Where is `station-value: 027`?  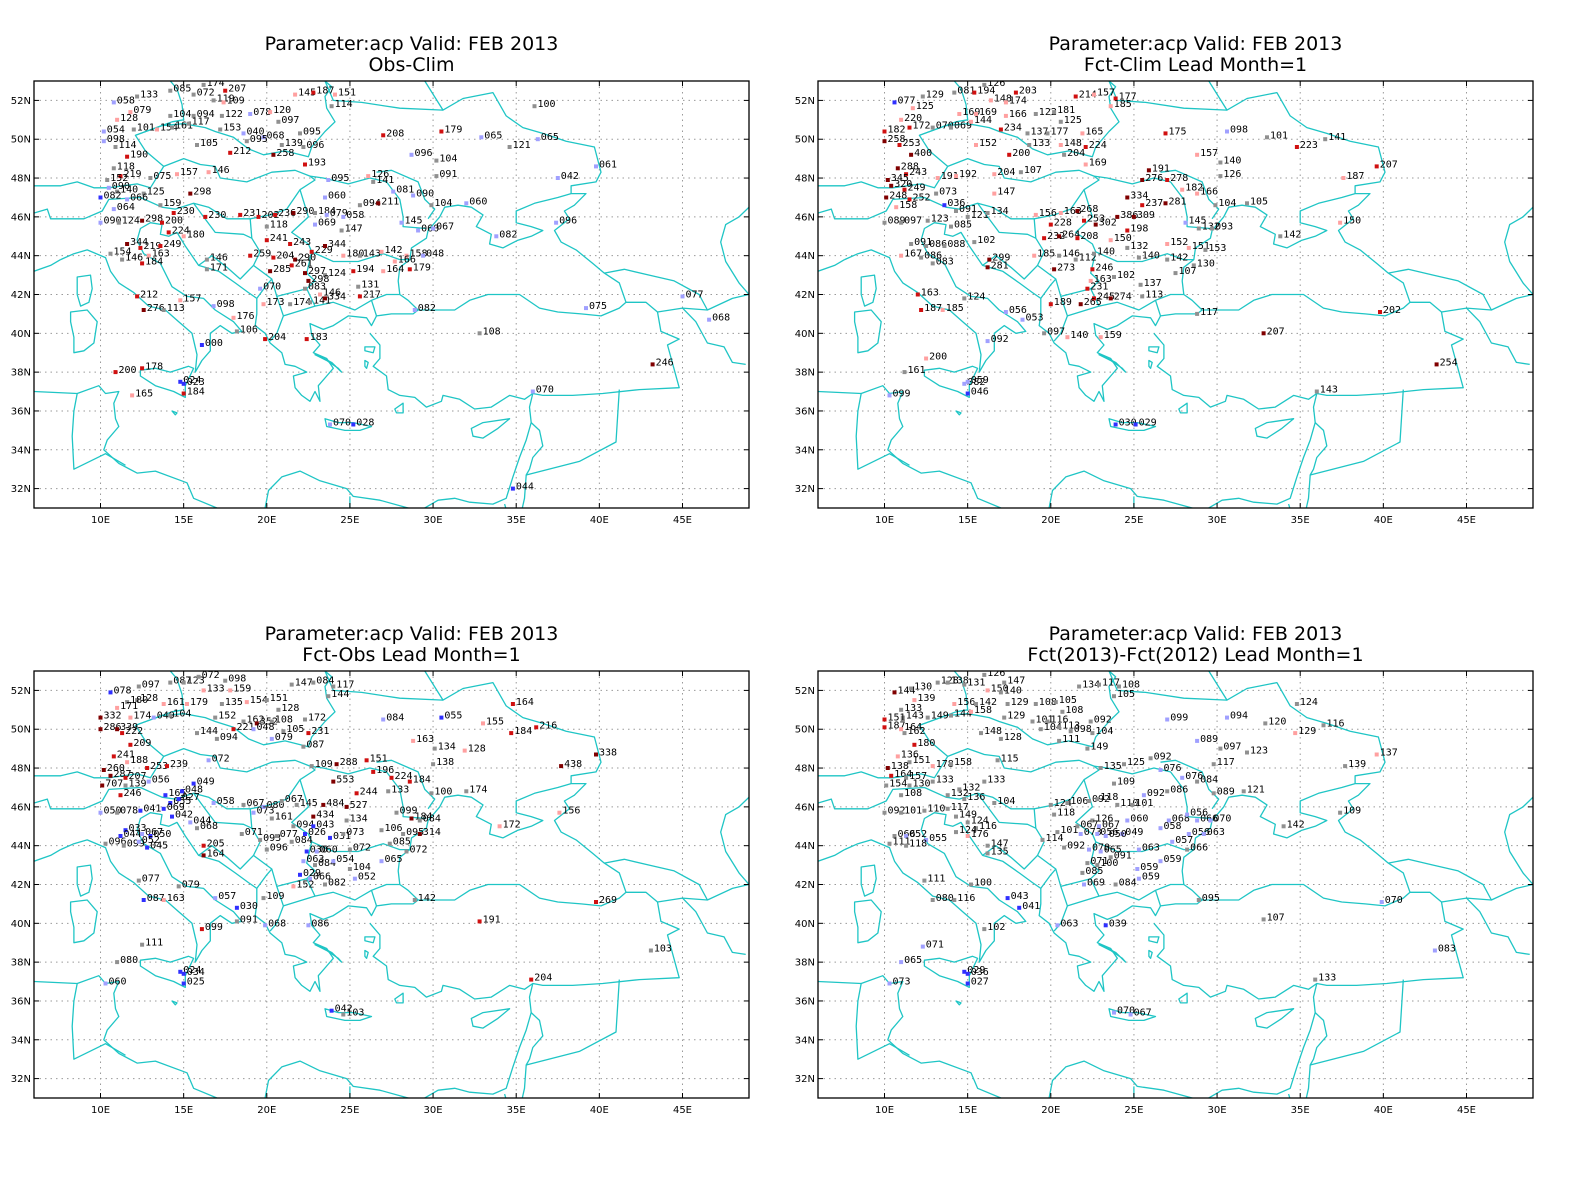 station-value: 027 is located at coordinates (980, 982).